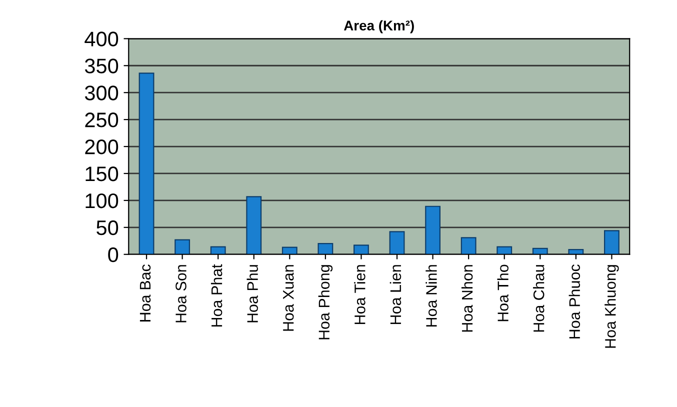 The width and height of the screenshot is (677, 407). Describe the element at coordinates (101, 66) in the screenshot. I see `y-tick-label: 350` at that location.